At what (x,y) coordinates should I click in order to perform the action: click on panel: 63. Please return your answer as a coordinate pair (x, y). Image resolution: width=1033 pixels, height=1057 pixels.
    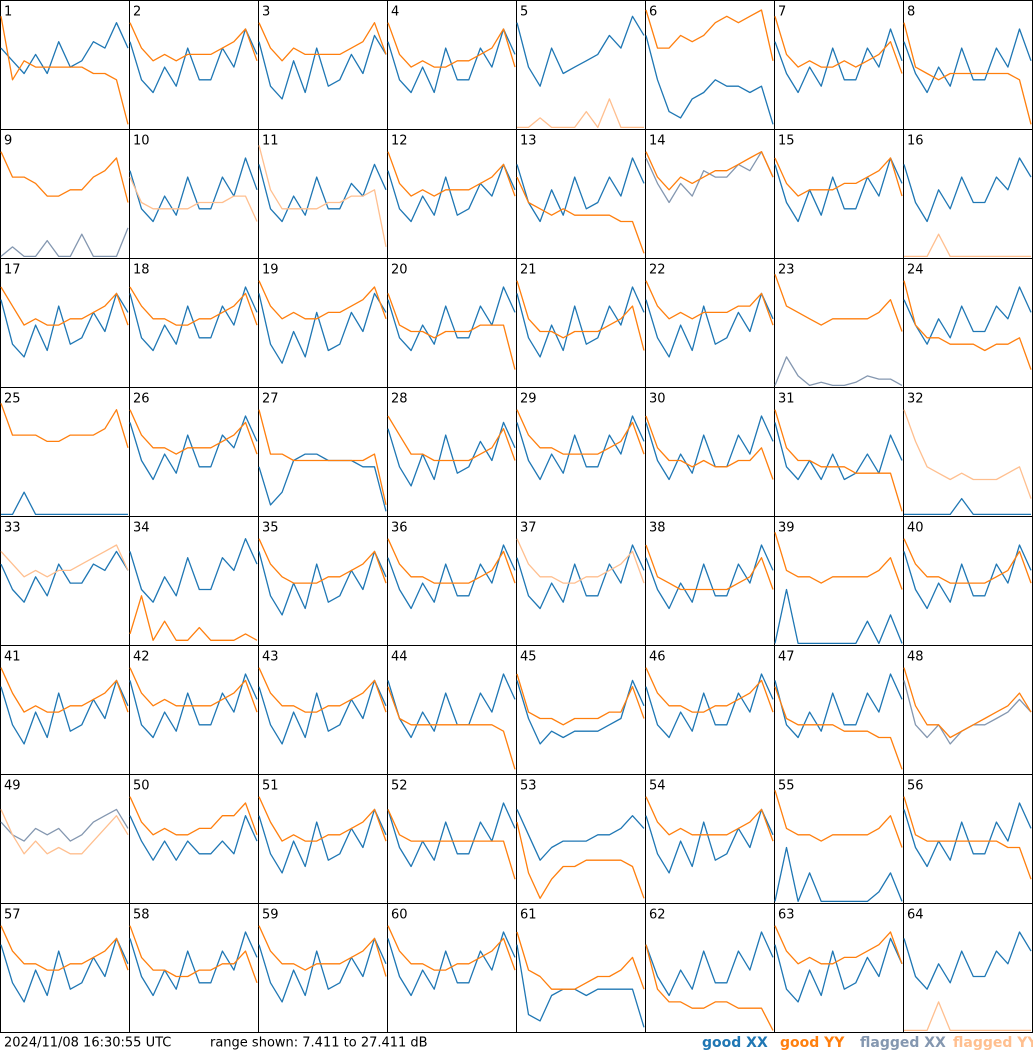
    Looking at the image, I should click on (839, 968).